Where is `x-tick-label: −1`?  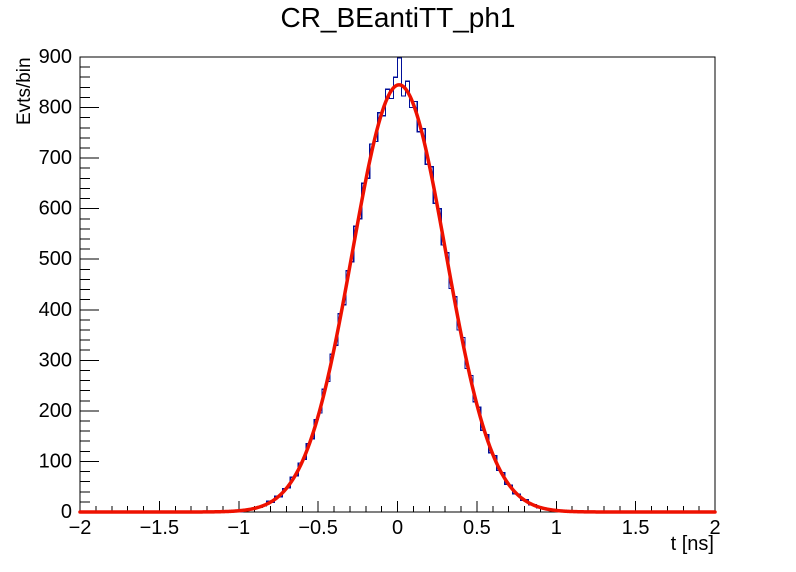
x-tick-label: −1 is located at coordinates (238, 528).